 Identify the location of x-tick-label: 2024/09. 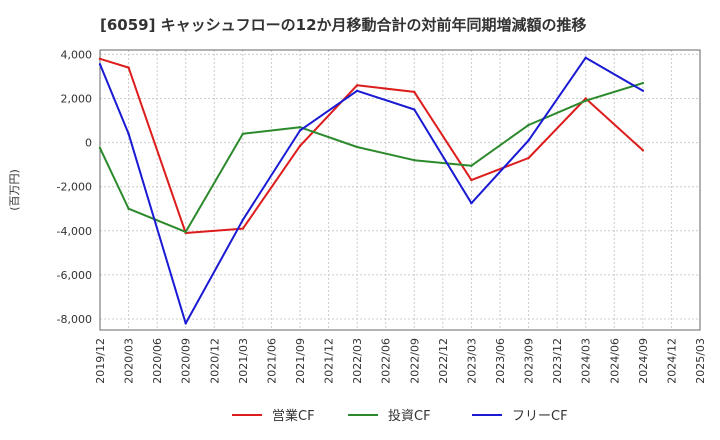
(643, 361).